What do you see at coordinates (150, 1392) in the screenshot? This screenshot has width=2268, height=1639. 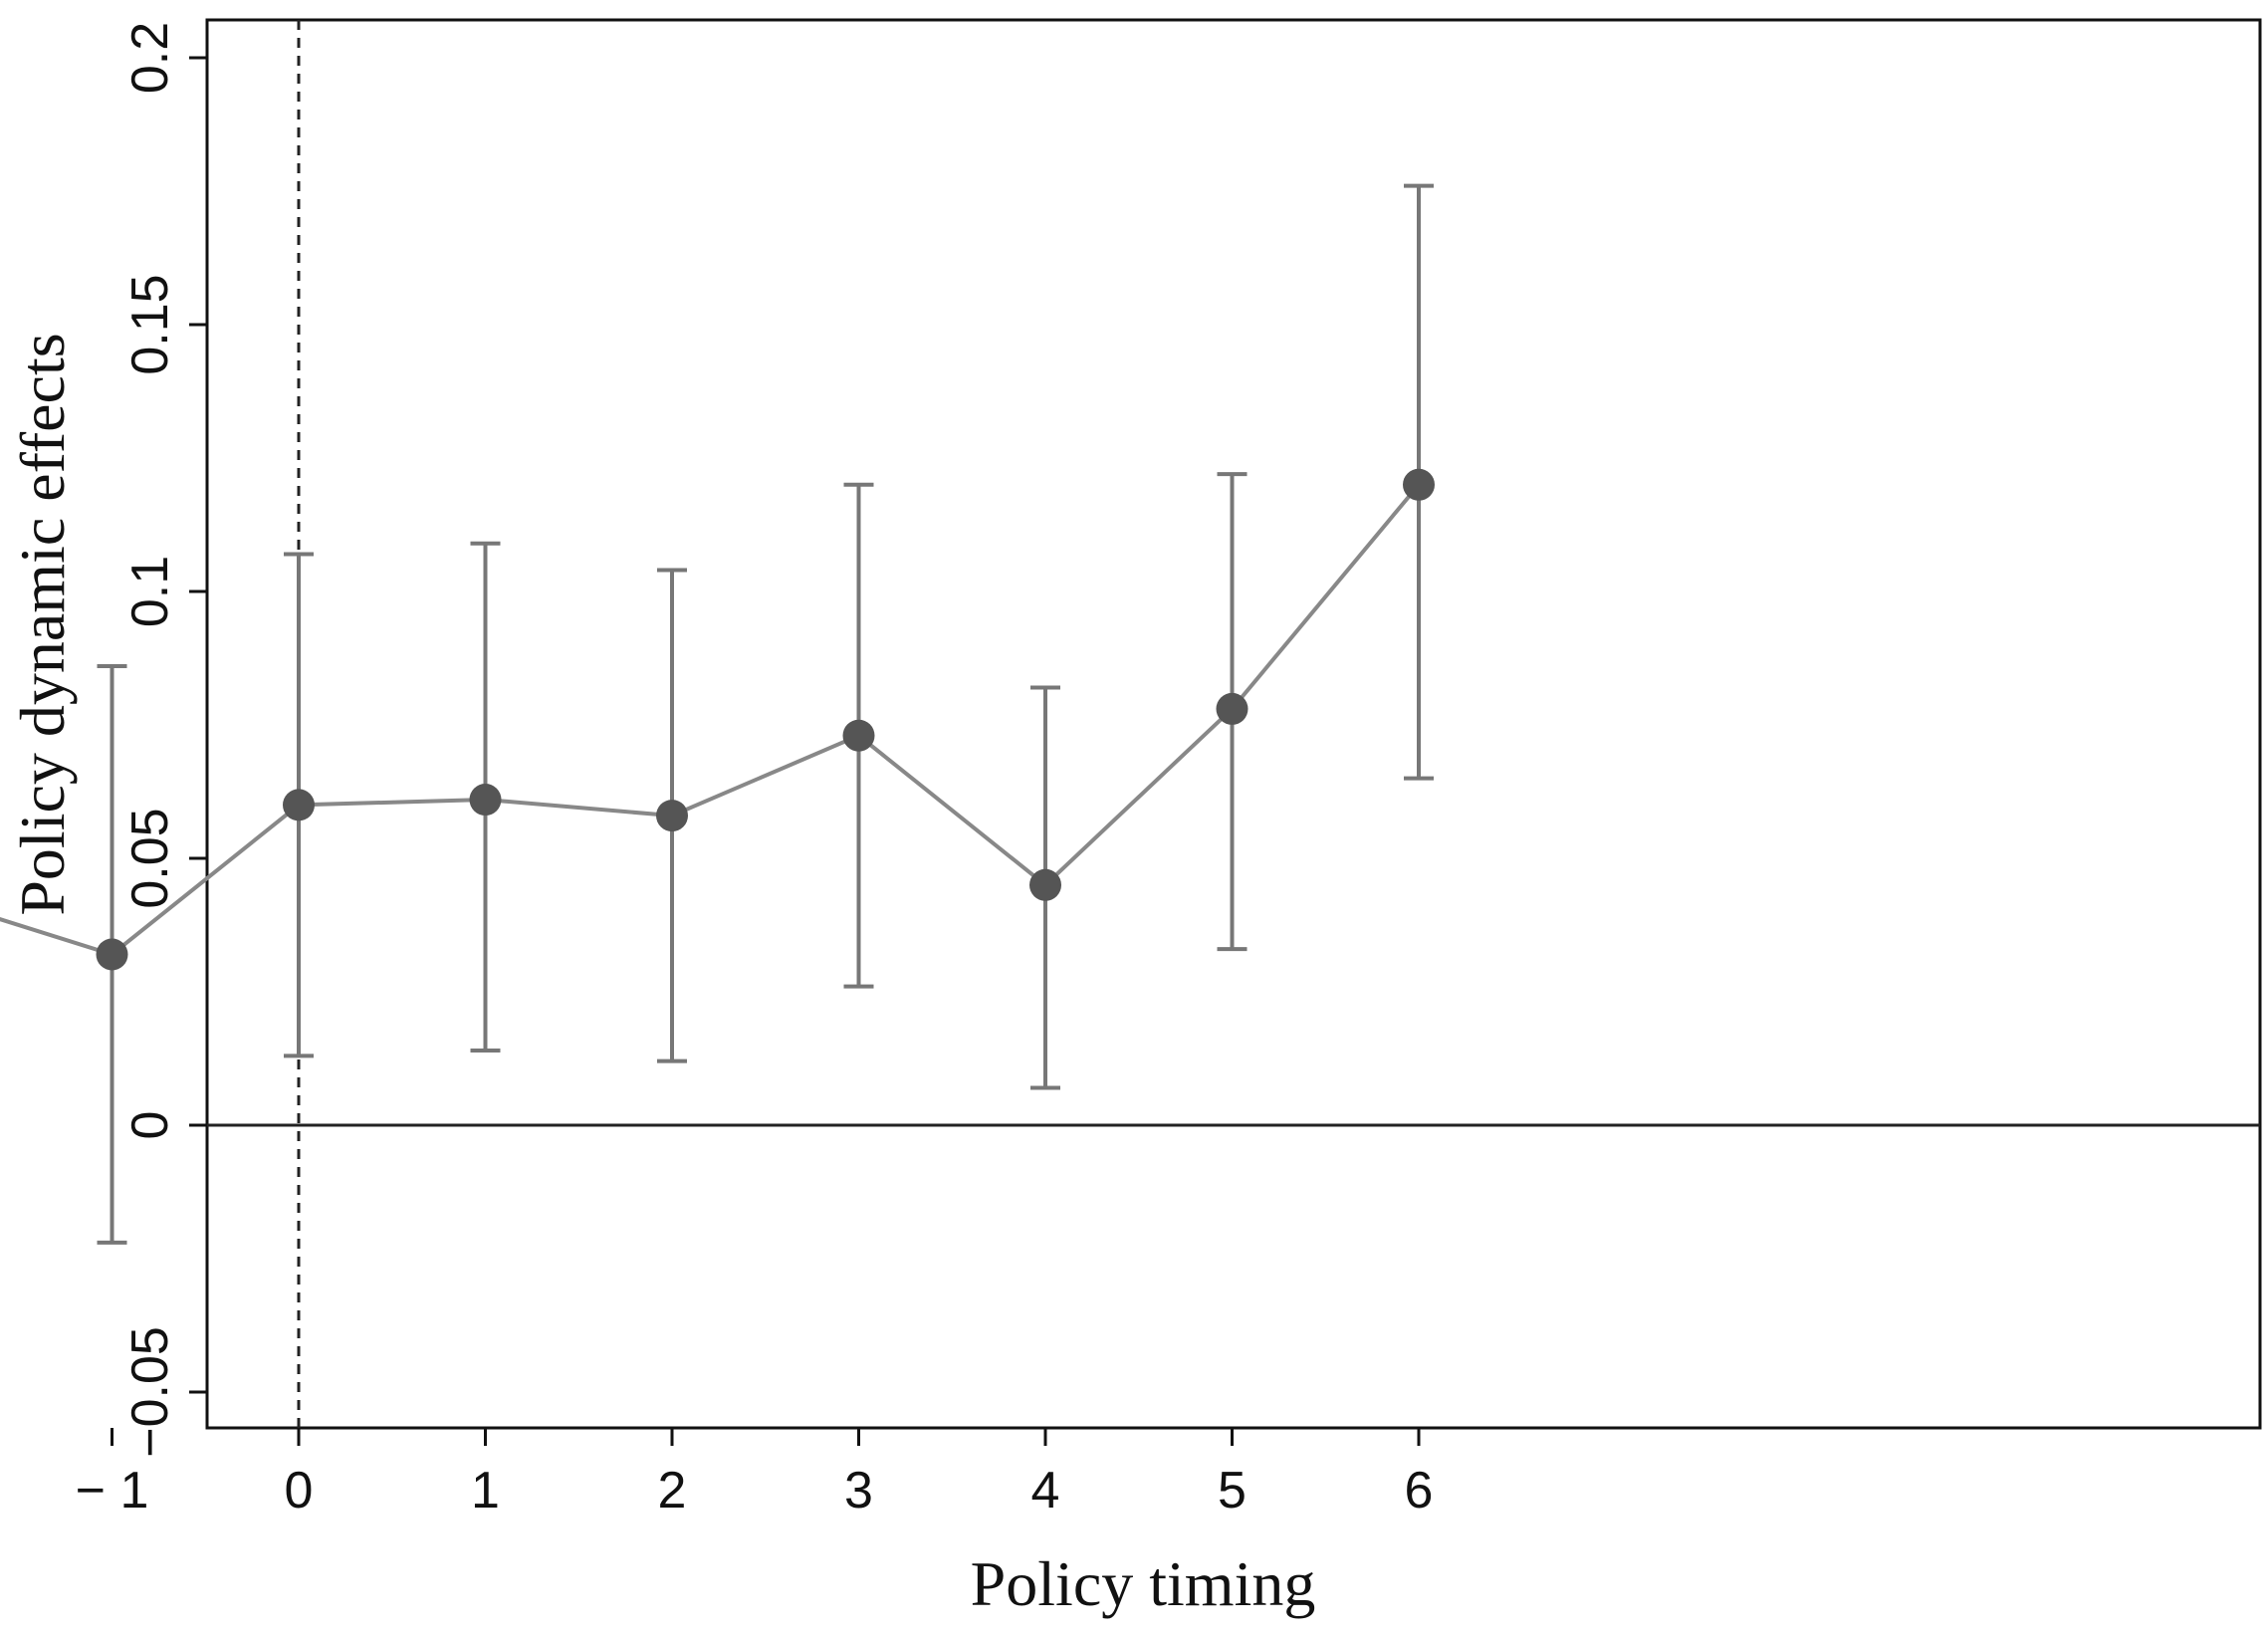 I see `y-tick-label: −0.05` at bounding box center [150, 1392].